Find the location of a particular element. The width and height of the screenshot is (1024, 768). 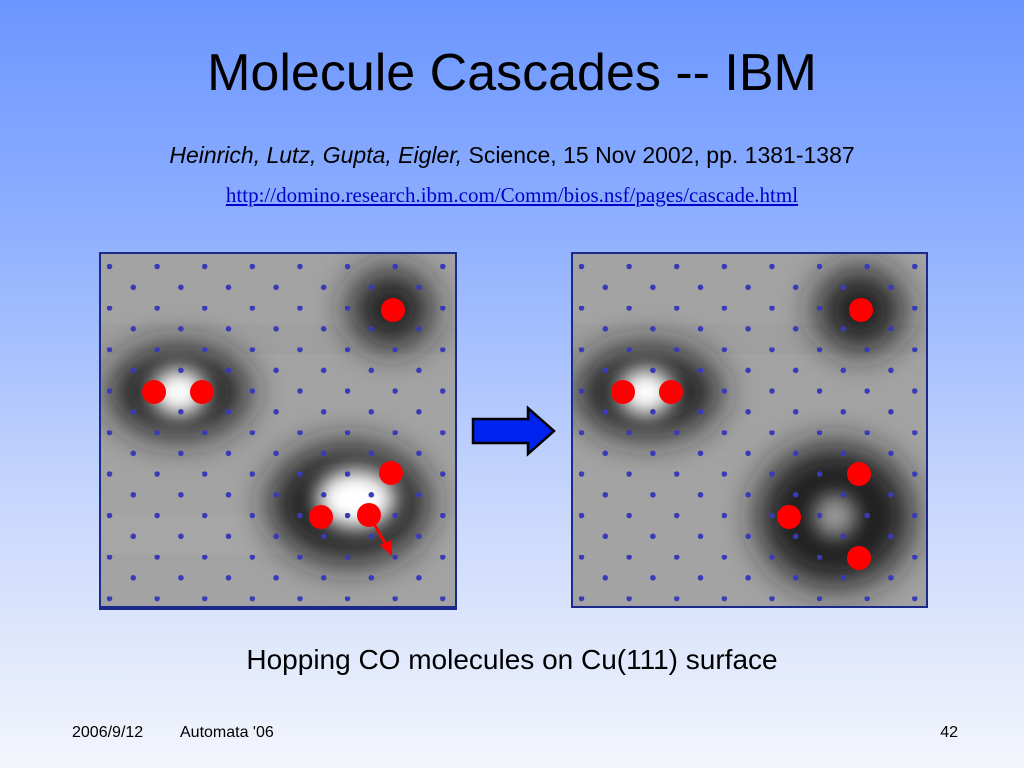

hop-arrow-icon is located at coordinates (381, 538).